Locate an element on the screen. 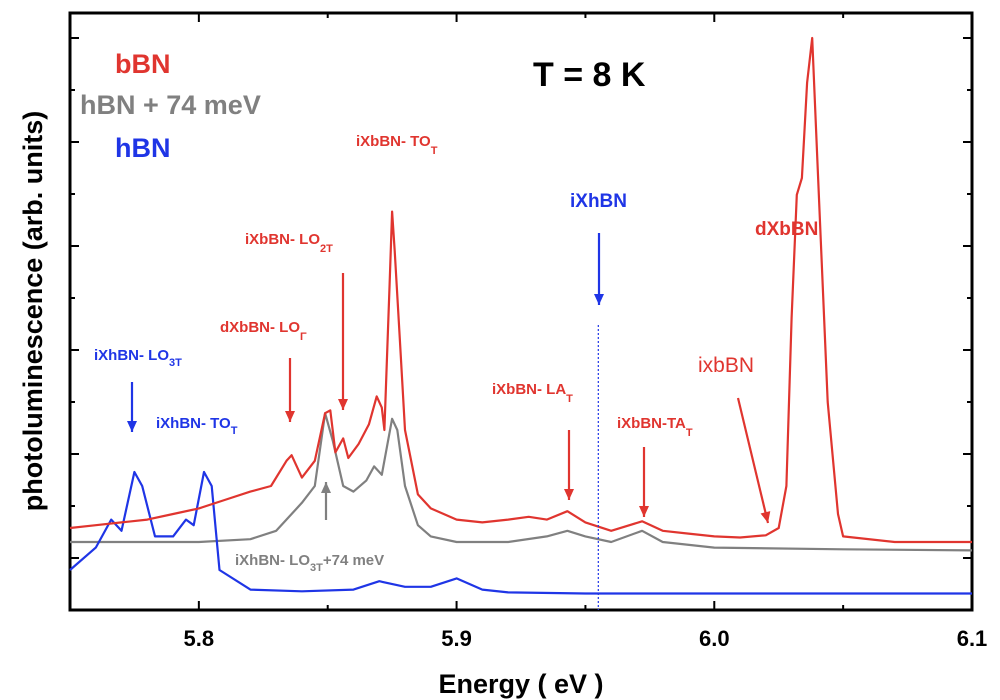 The height and width of the screenshot is (700, 1000). arrow-ixhbn-shifted-head is located at coordinates (326, 487).